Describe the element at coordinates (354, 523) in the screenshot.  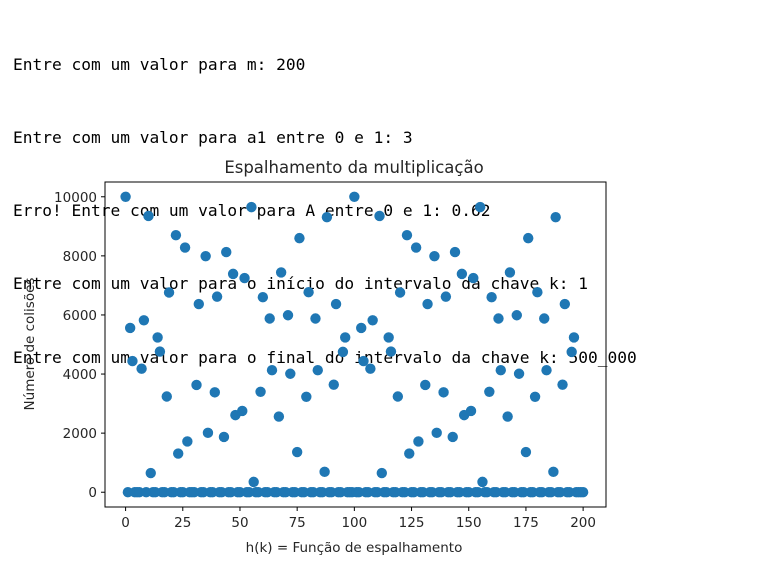
I see `x-tick-label: 100` at that location.